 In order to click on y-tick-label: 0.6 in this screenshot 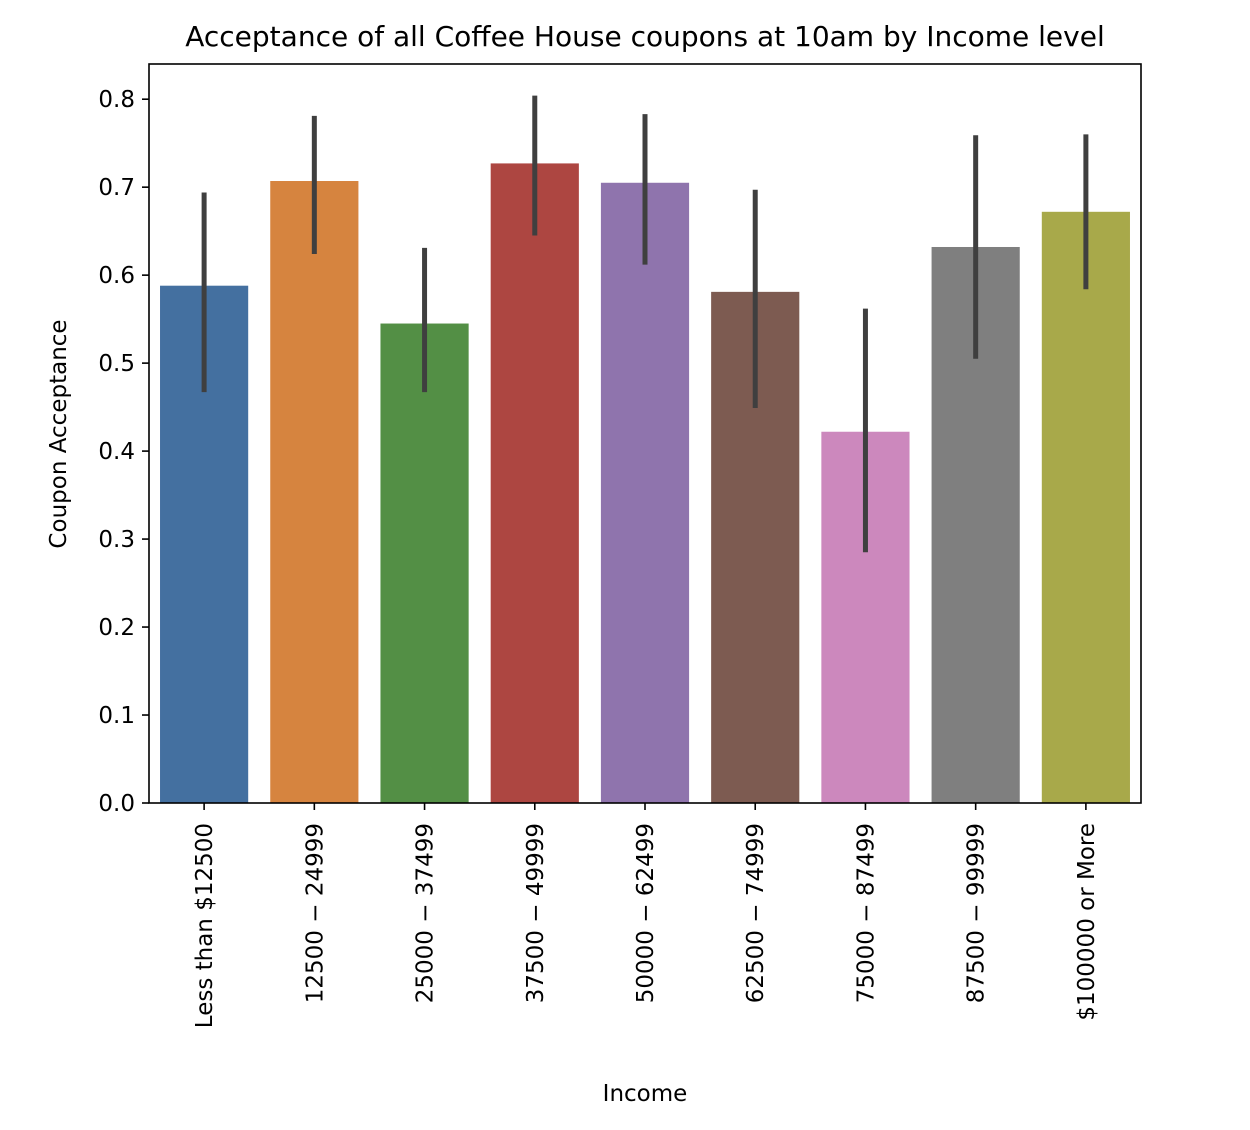, I will do `click(116, 276)`.